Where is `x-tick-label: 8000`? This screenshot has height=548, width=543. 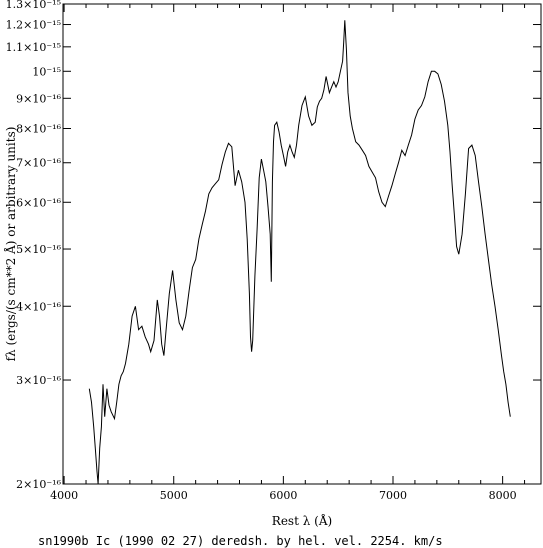 x-tick-label: 8000 is located at coordinates (503, 495).